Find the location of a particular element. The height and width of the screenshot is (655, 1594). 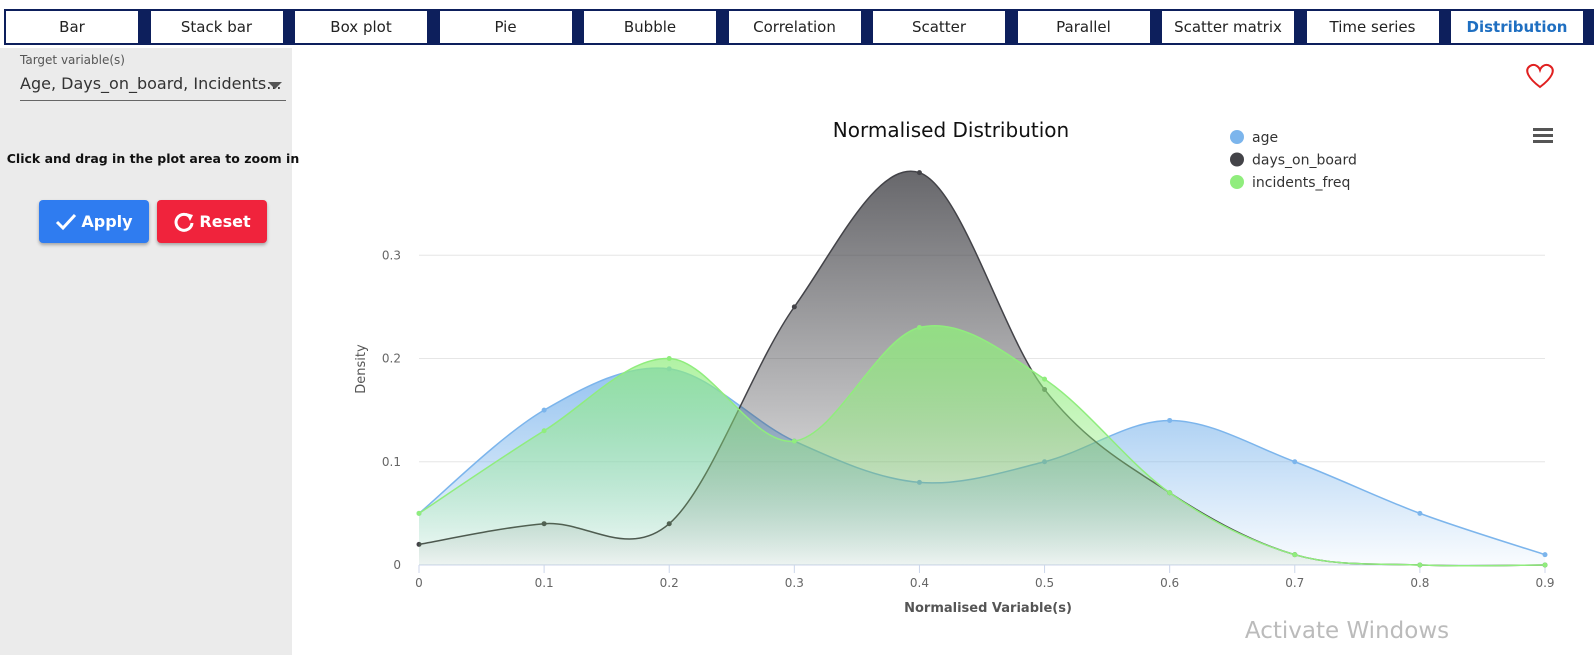

y-tick-label: 0.2 is located at coordinates (391, 359).